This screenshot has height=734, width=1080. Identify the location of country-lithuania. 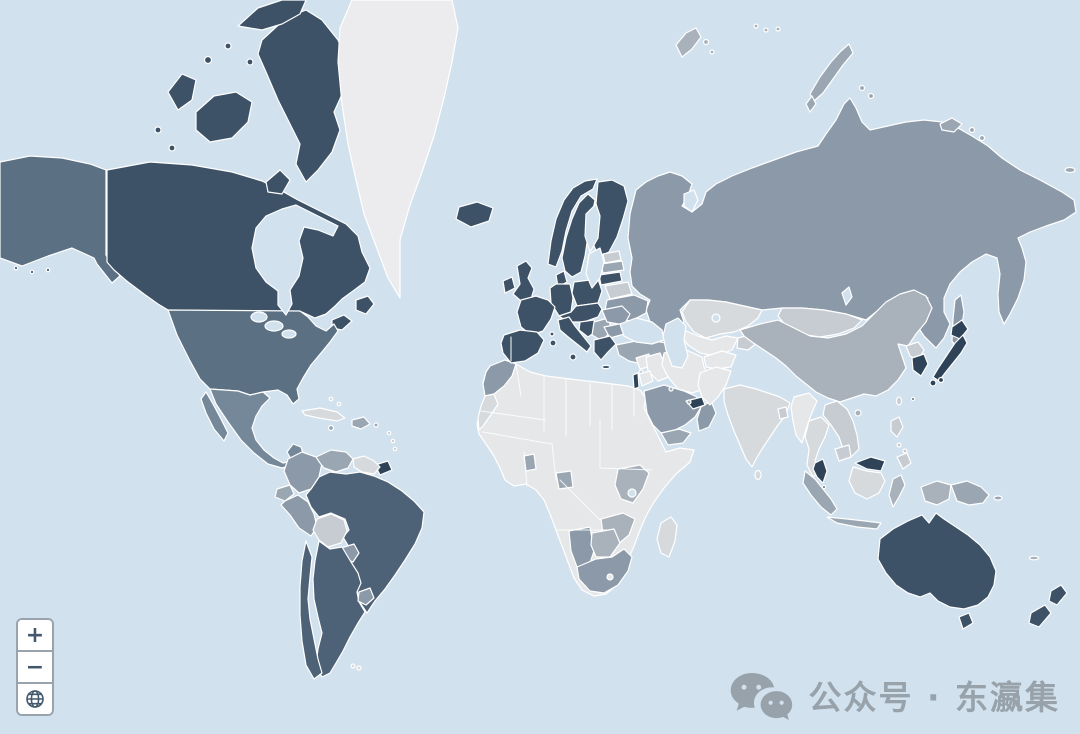
(610, 278).